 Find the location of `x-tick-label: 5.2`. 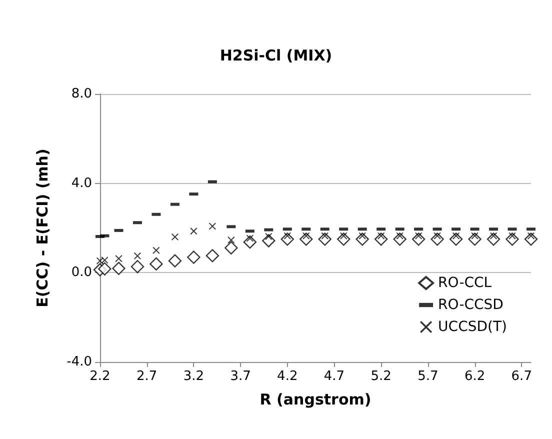

x-tick-label: 5.2 is located at coordinates (381, 376).